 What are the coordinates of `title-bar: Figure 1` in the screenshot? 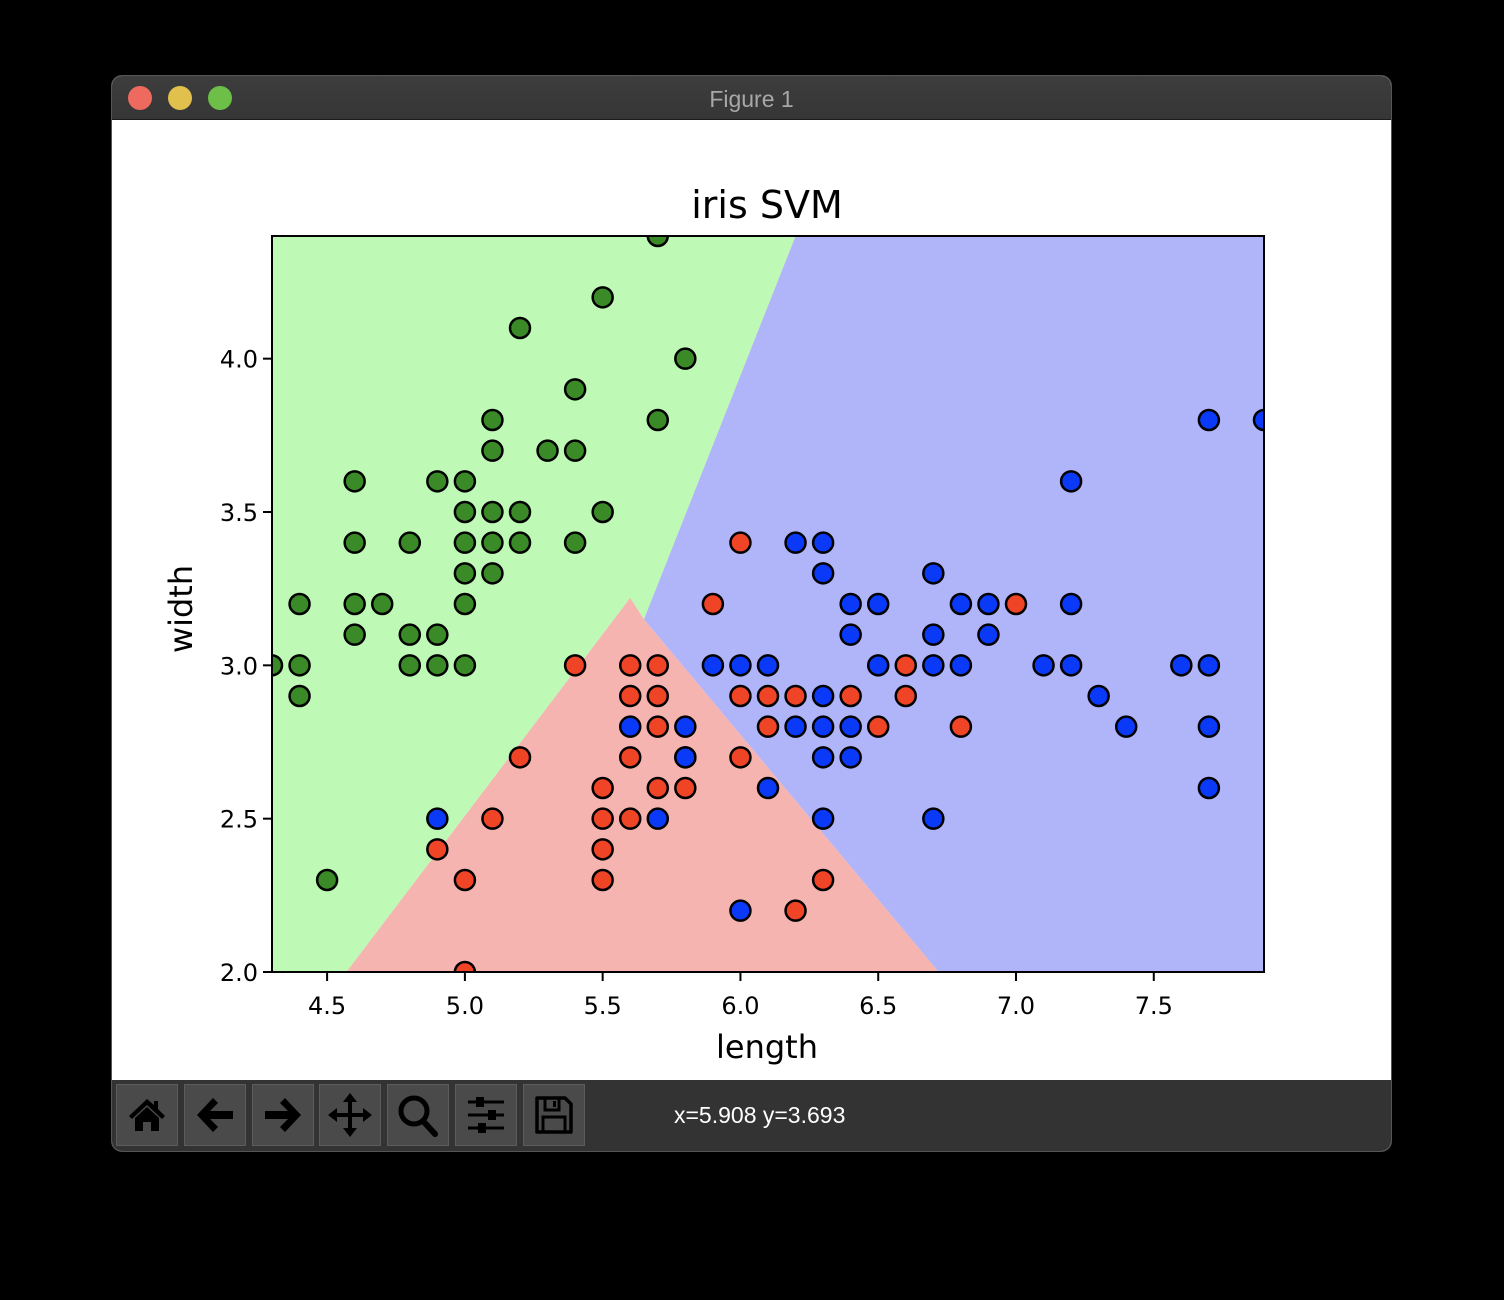 It's located at (751, 98).